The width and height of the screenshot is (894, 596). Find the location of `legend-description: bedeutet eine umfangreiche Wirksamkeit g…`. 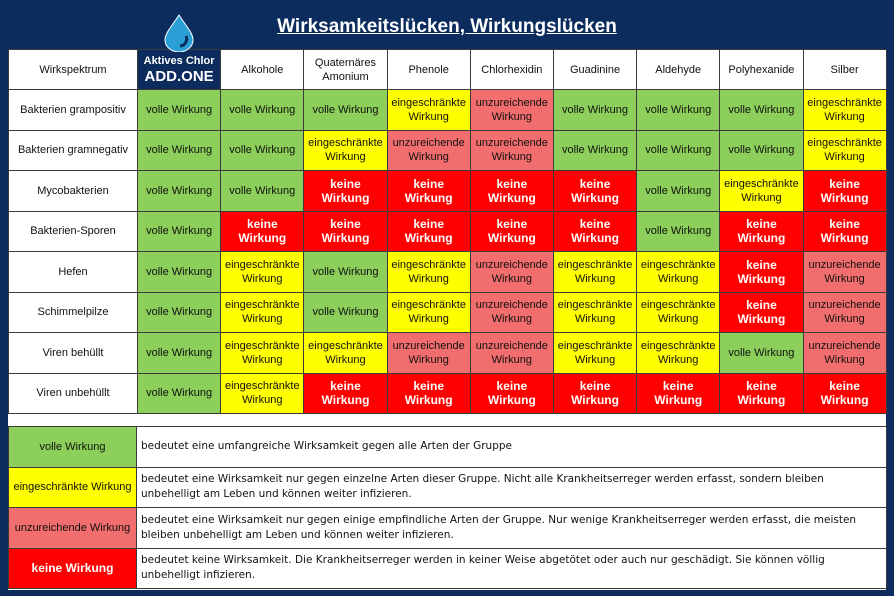

legend-description: bedeutet eine umfangreiche Wirksamkeit g… is located at coordinates (511, 447).